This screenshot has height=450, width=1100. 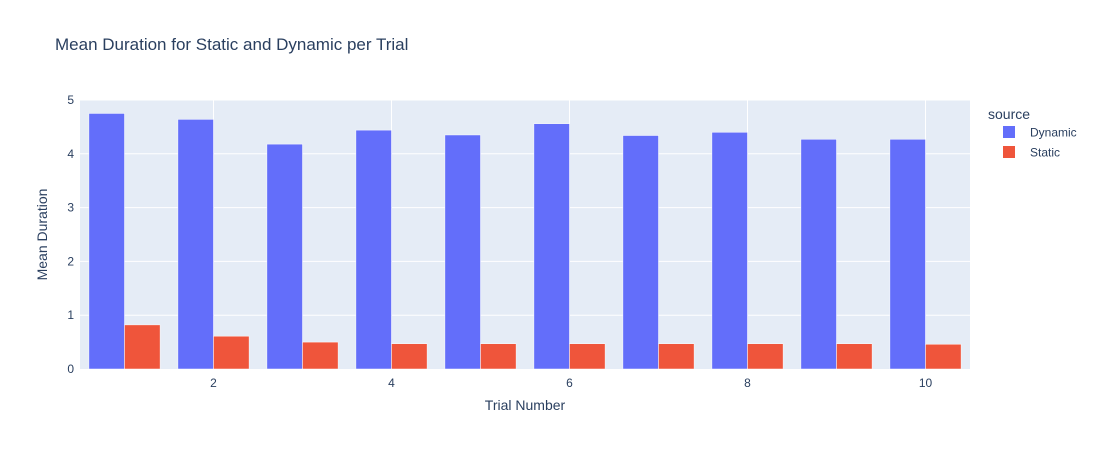 I want to click on legend: source Dynamic Static, so click(x=1032, y=133).